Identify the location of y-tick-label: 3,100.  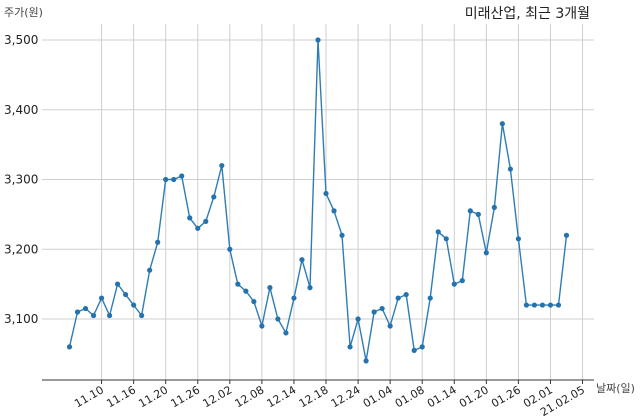
(21, 319).